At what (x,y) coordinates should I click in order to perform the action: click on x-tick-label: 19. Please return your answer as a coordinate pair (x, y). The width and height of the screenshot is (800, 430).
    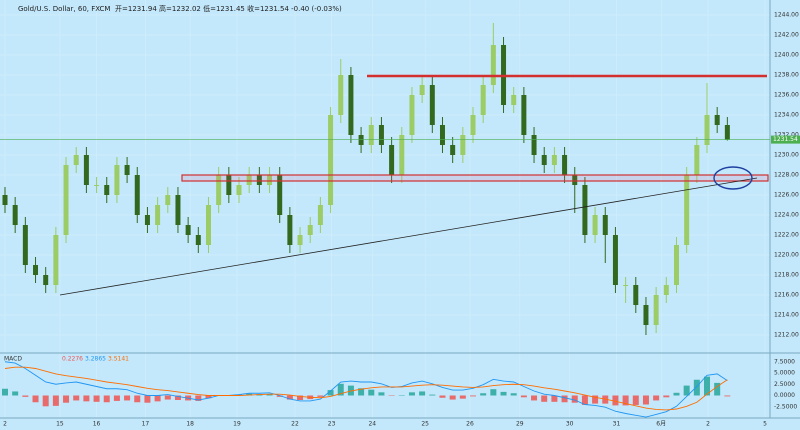
    Looking at the image, I should click on (237, 424).